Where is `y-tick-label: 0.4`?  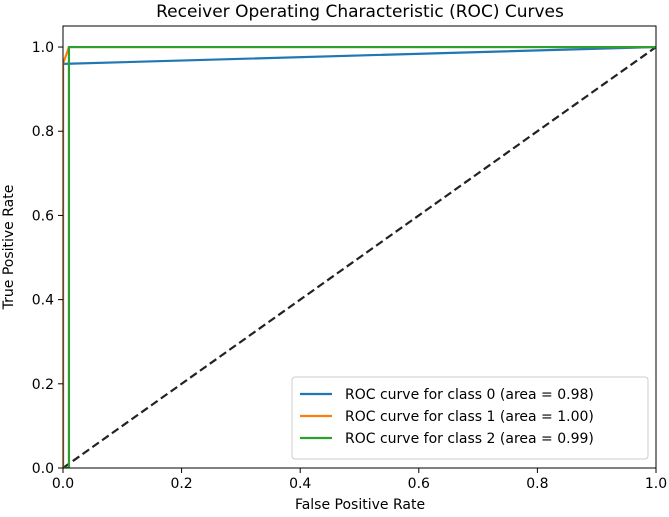 y-tick-label: 0.4 is located at coordinates (43, 301).